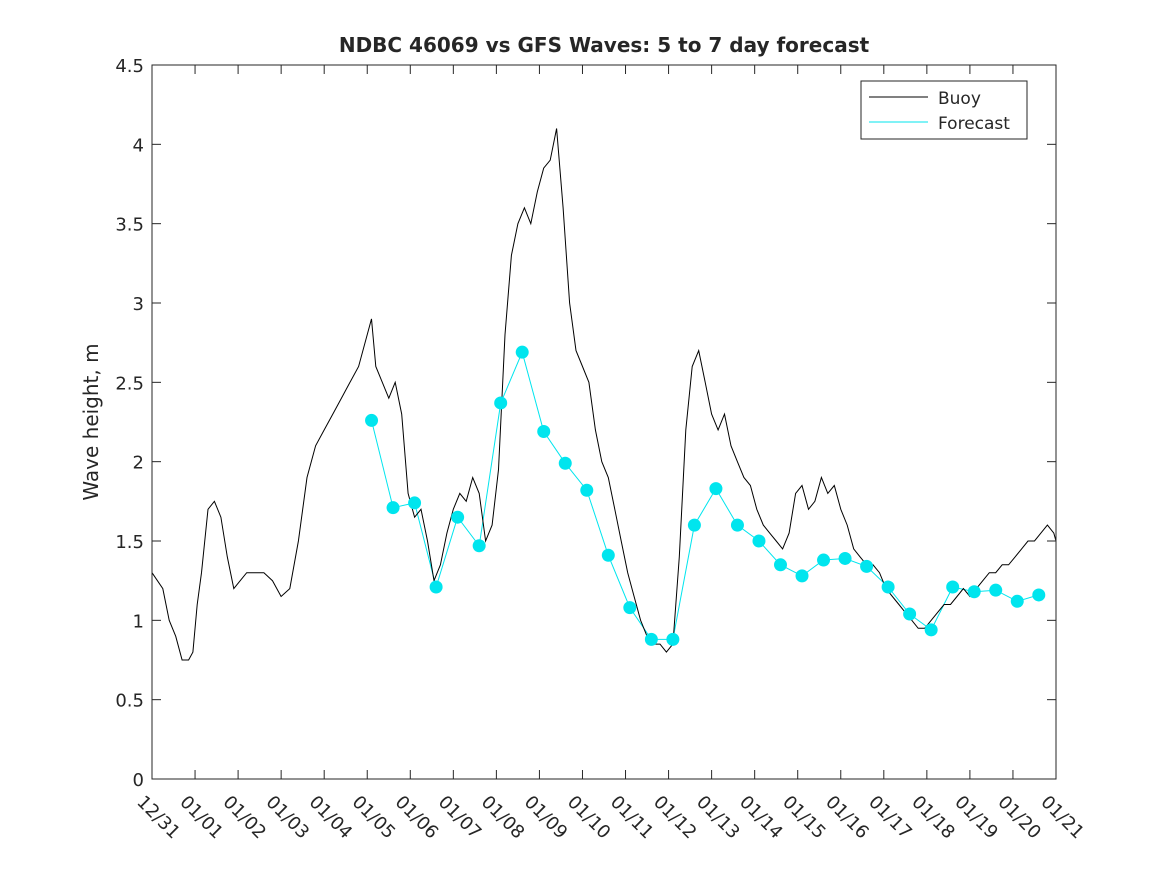 Image resolution: width=1167 pixels, height=875 pixels. I want to click on y-tick-label: 0.5, so click(129, 701).